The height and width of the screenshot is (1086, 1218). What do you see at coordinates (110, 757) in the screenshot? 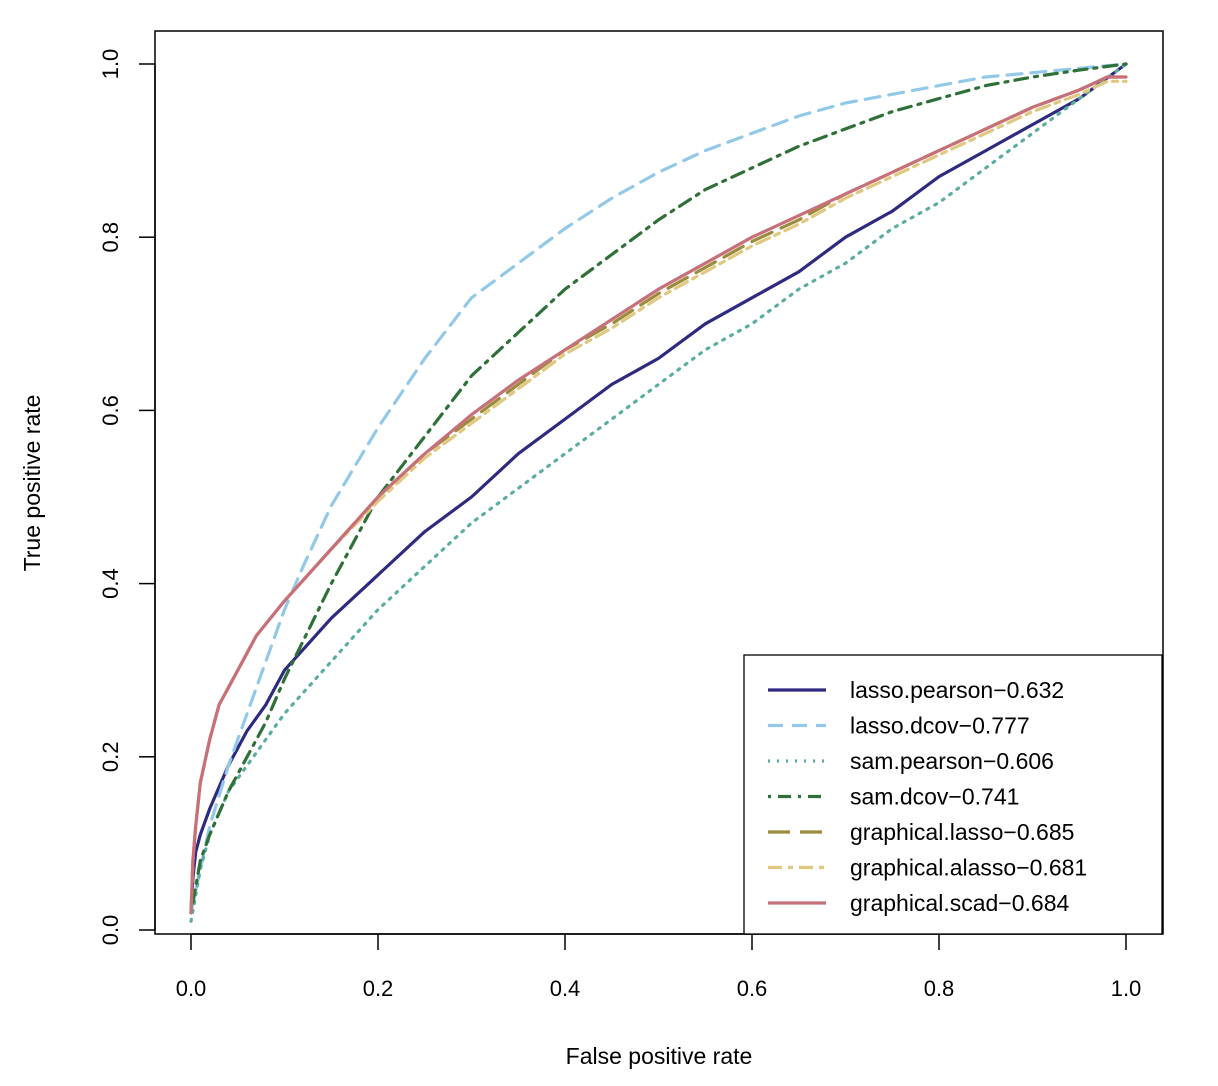
I see `y-tick-label: 0.2` at bounding box center [110, 757].